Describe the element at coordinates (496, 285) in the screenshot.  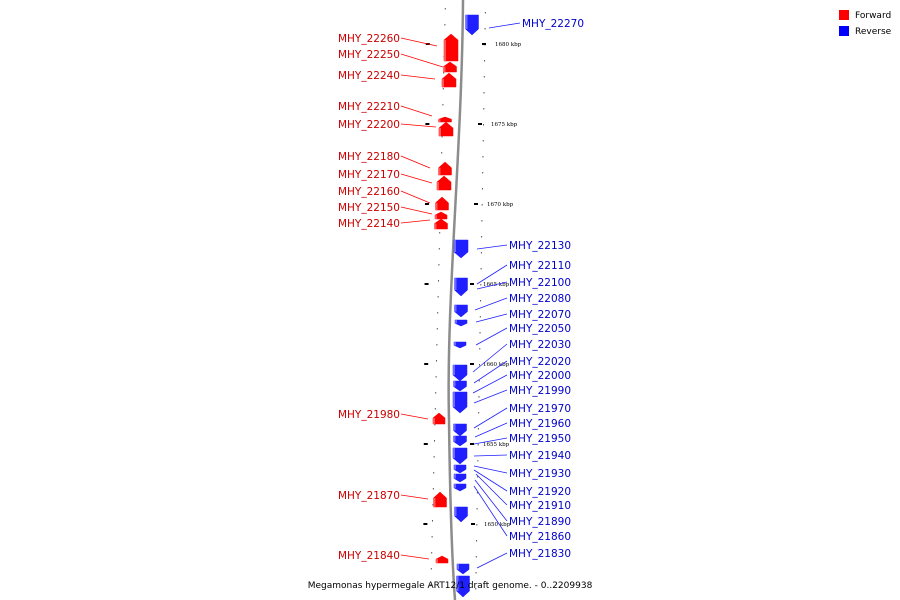
I see `scale-label: 1665 kbp` at that location.